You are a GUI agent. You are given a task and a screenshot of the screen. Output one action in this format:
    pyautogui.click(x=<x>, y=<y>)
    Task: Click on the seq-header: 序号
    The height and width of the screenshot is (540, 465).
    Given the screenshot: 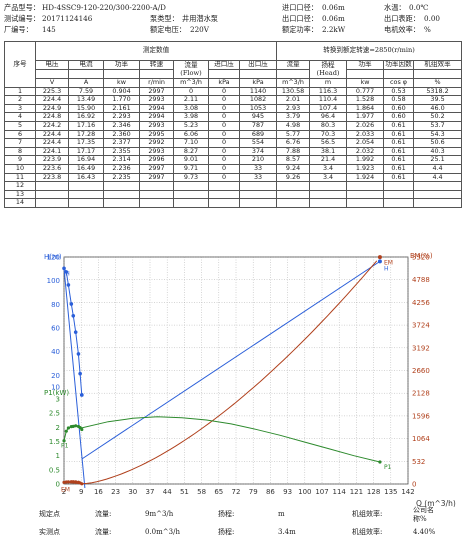 What is the action you would take?
    pyautogui.click(x=20, y=64)
    